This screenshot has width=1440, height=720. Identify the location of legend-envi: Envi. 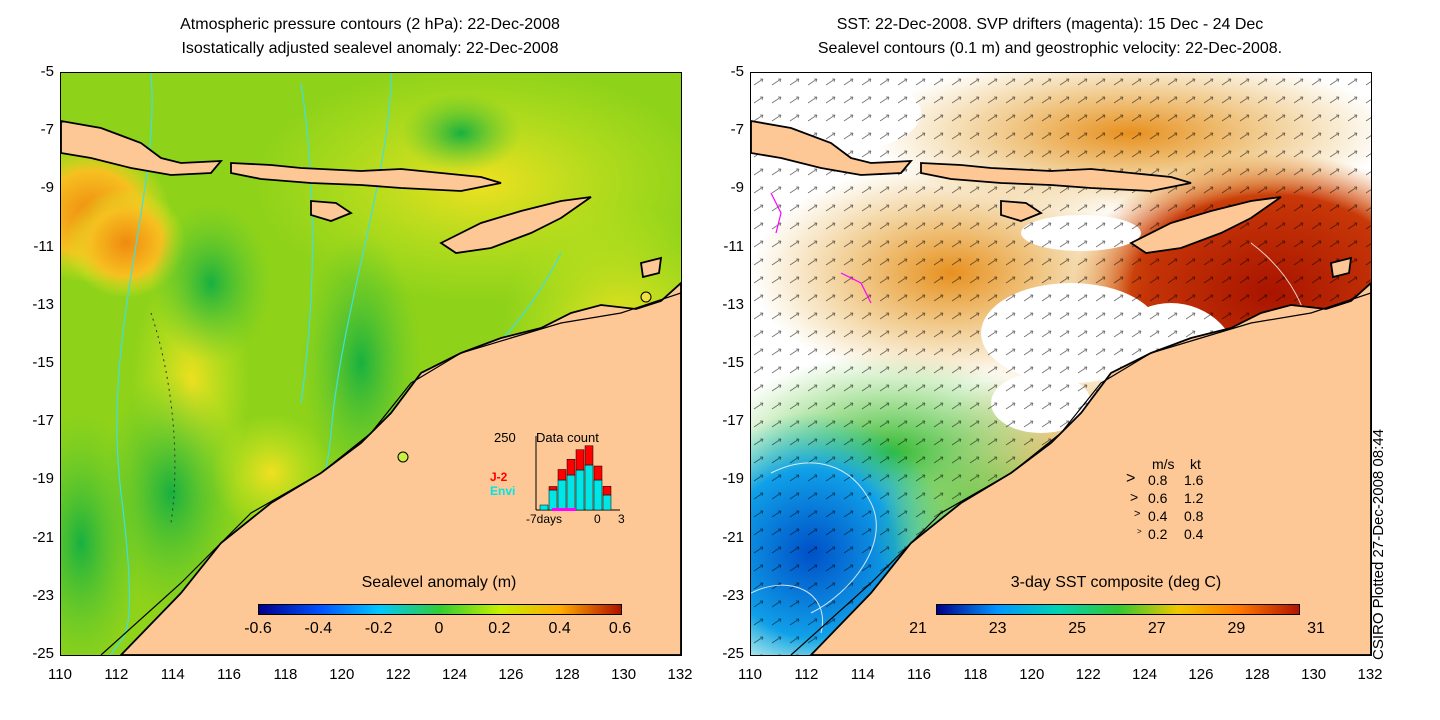
(503, 491).